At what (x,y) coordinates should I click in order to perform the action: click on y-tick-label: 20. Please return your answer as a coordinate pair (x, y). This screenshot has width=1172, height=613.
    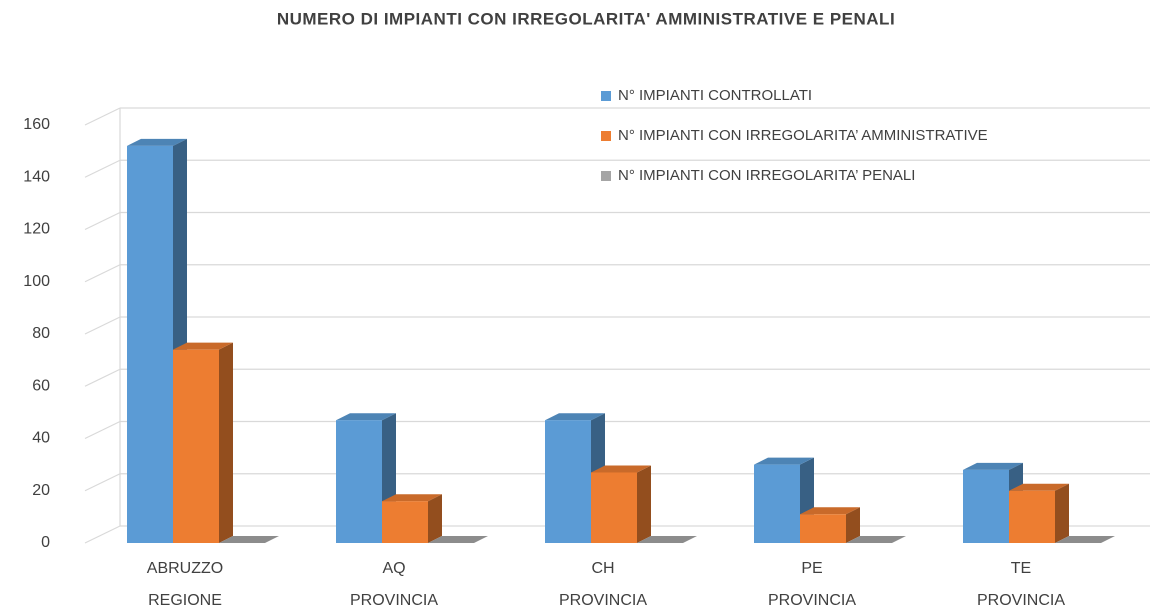
    Looking at the image, I should click on (41, 490).